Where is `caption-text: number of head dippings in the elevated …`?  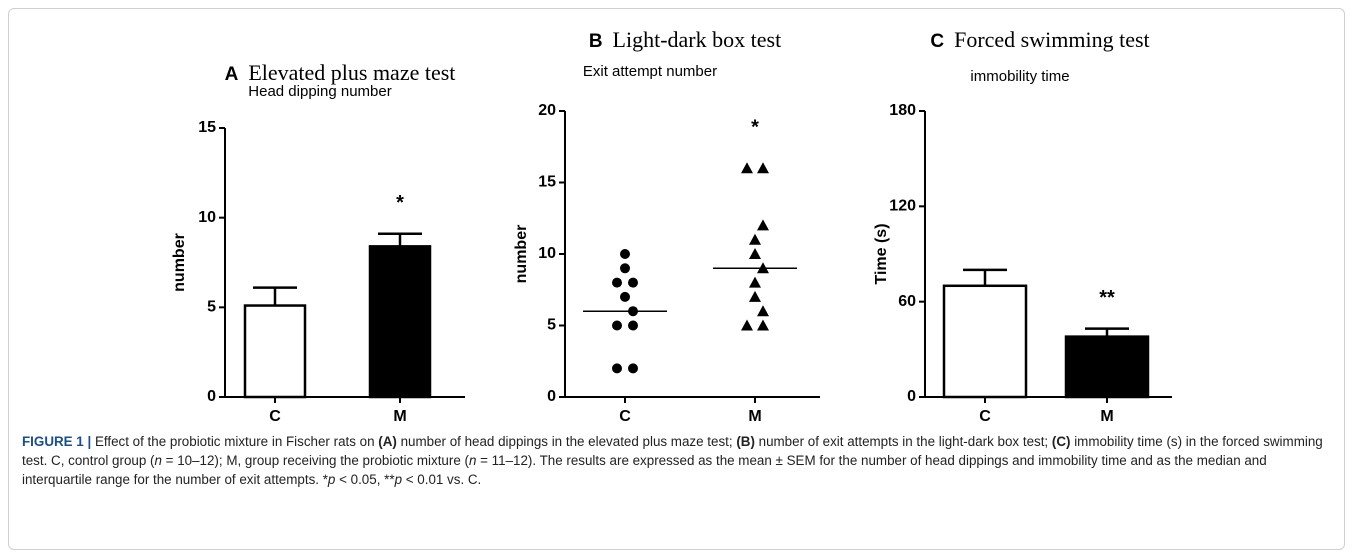
caption-text: number of head dippings in the elevated … is located at coordinates (566, 441).